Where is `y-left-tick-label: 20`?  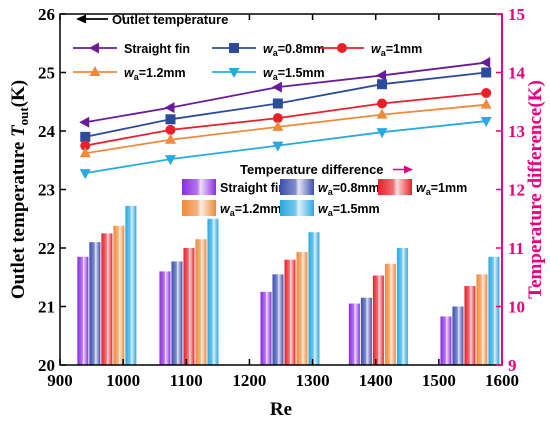 y-left-tick-label: 20 is located at coordinates (46, 365).